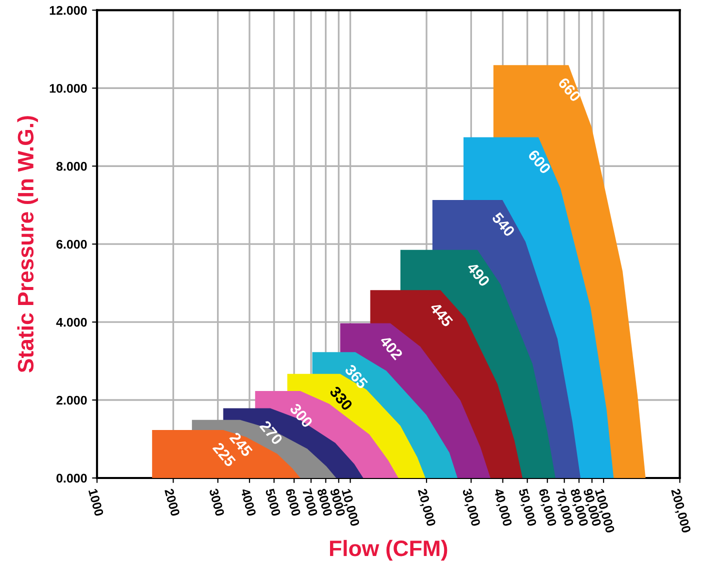 Image resolution: width=703 pixels, height=565 pixels. What do you see at coordinates (71, 166) in the screenshot?
I see `y-tick-label: 8.000` at bounding box center [71, 166].